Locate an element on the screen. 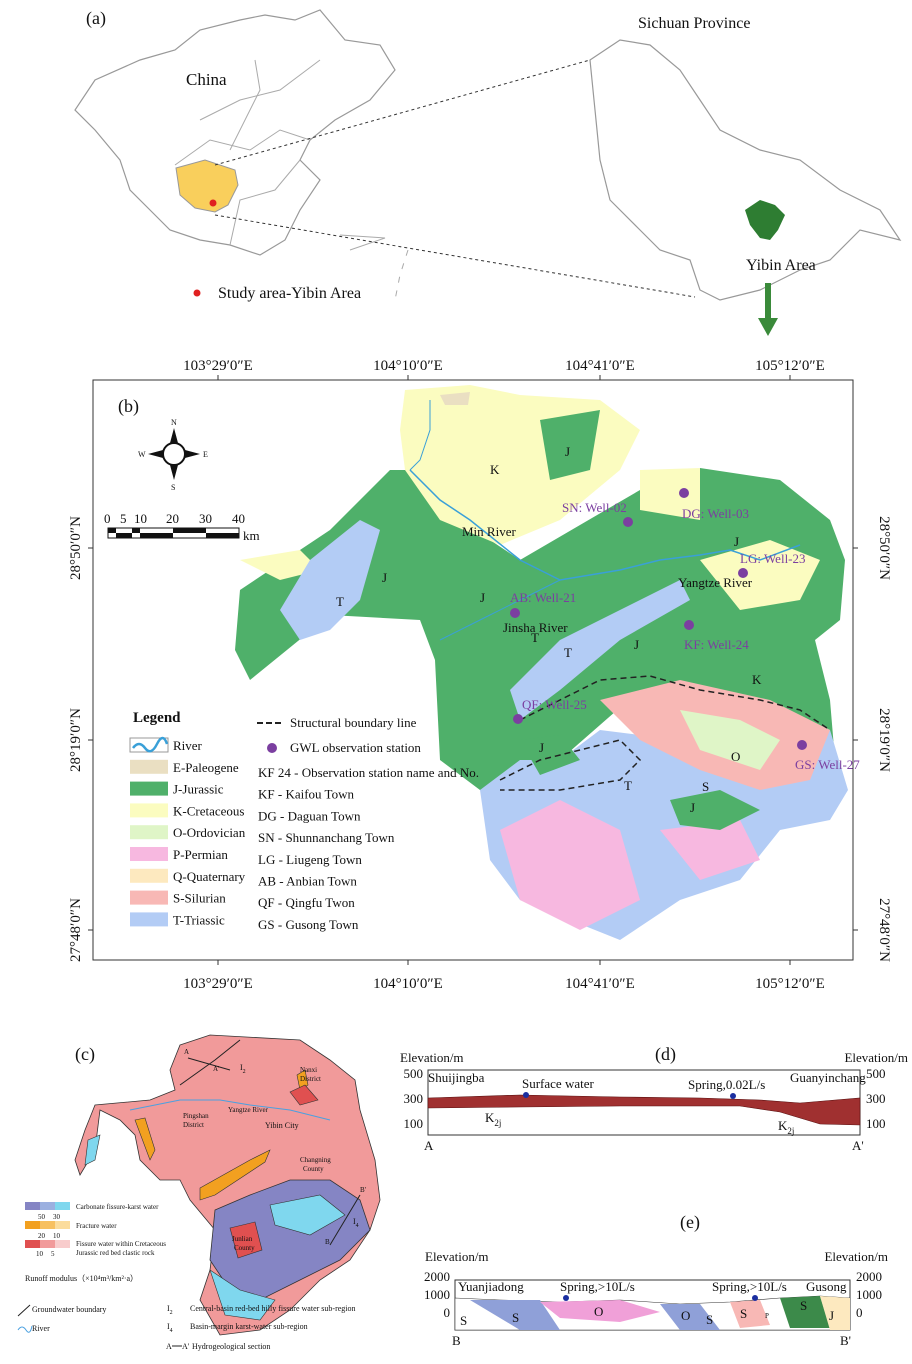 This screenshot has height=1364, width=912. river-line is located at coordinates (230, 1110).